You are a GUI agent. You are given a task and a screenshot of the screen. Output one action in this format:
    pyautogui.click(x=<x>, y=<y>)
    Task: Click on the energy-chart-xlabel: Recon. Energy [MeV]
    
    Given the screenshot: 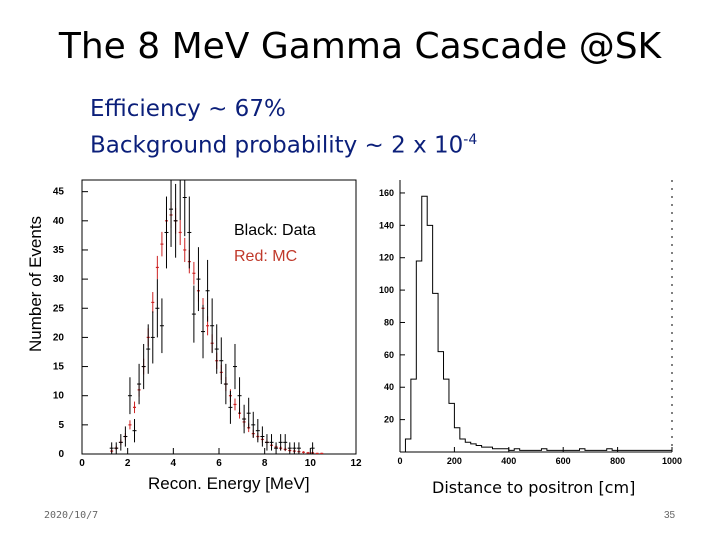 What is the action you would take?
    pyautogui.click(x=229, y=483)
    